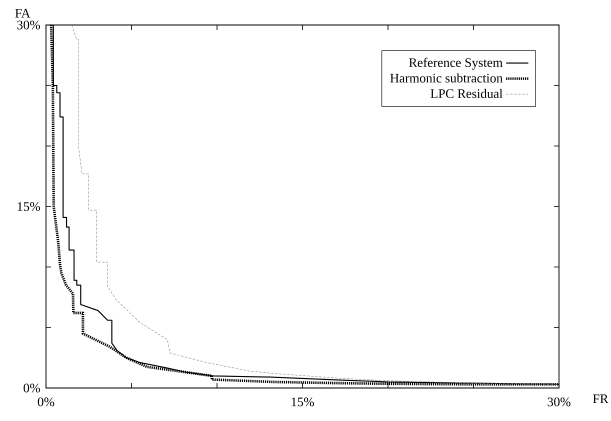 This screenshot has height=421, width=611. I want to click on x-tick-label: 15%, so click(303, 402).